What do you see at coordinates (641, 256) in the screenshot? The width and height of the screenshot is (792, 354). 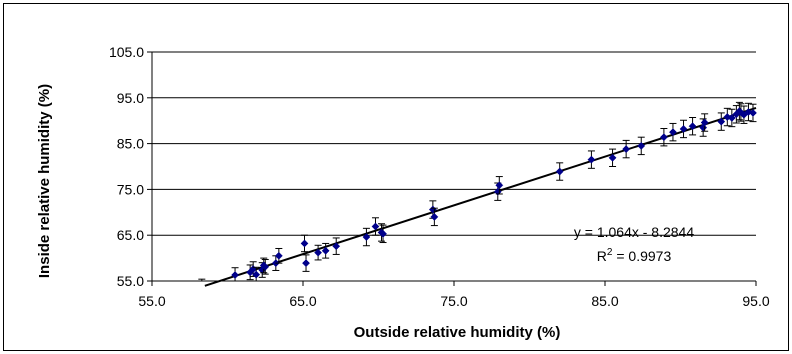 I see `r2-suffix: = 0.9973` at bounding box center [641, 256].